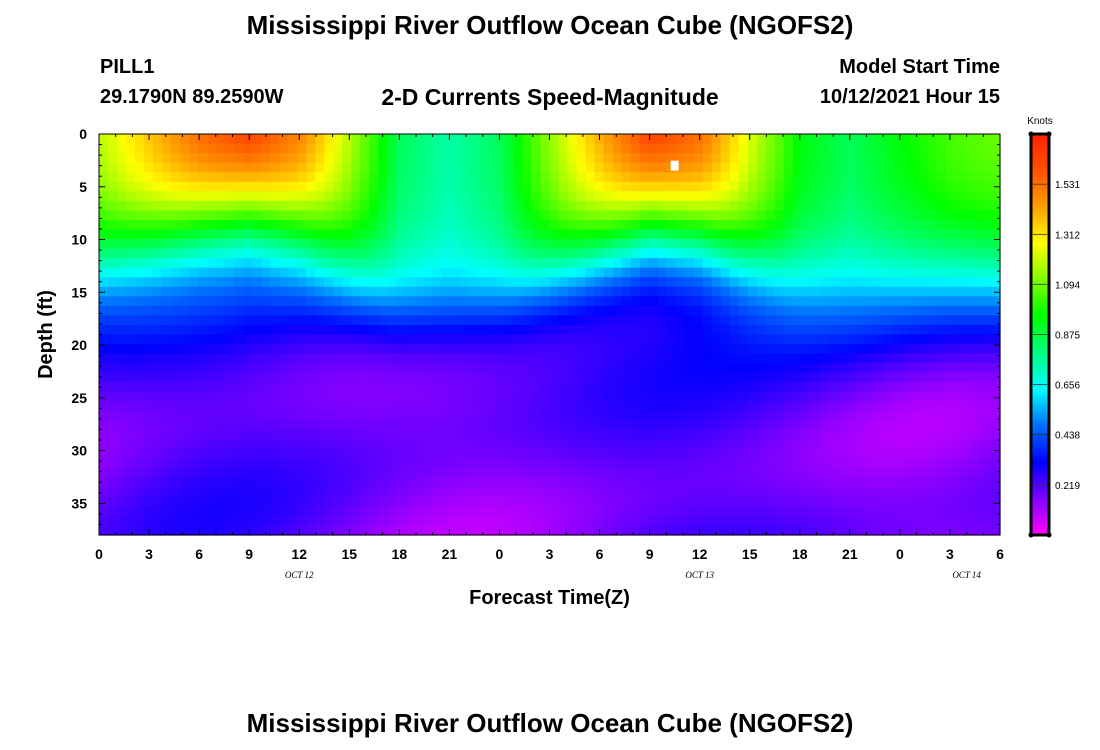 The image size is (1100, 750). I want to click on colorbar-unit: Knots, so click(1040, 121).